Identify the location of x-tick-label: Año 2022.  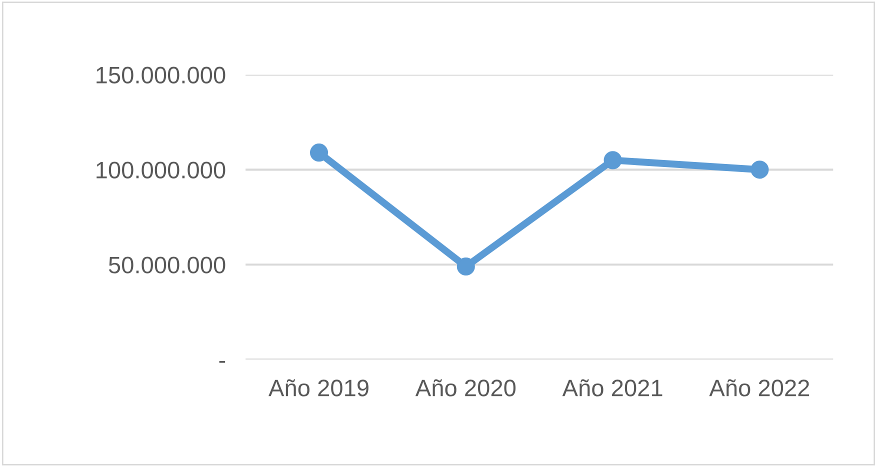
(759, 387).